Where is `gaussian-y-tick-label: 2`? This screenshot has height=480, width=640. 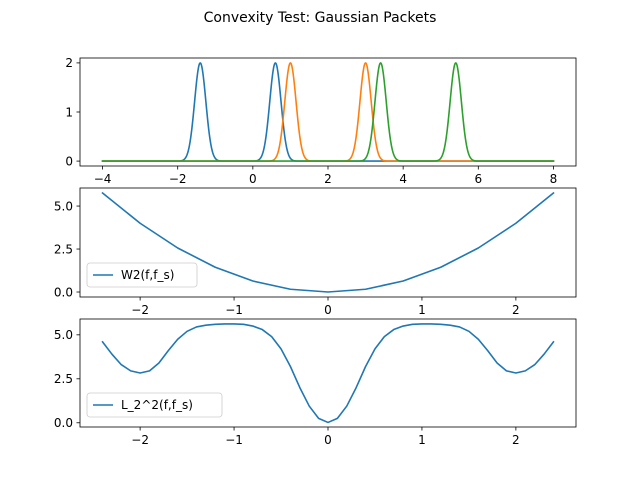 gaussian-y-tick-label: 2 is located at coordinates (69, 63).